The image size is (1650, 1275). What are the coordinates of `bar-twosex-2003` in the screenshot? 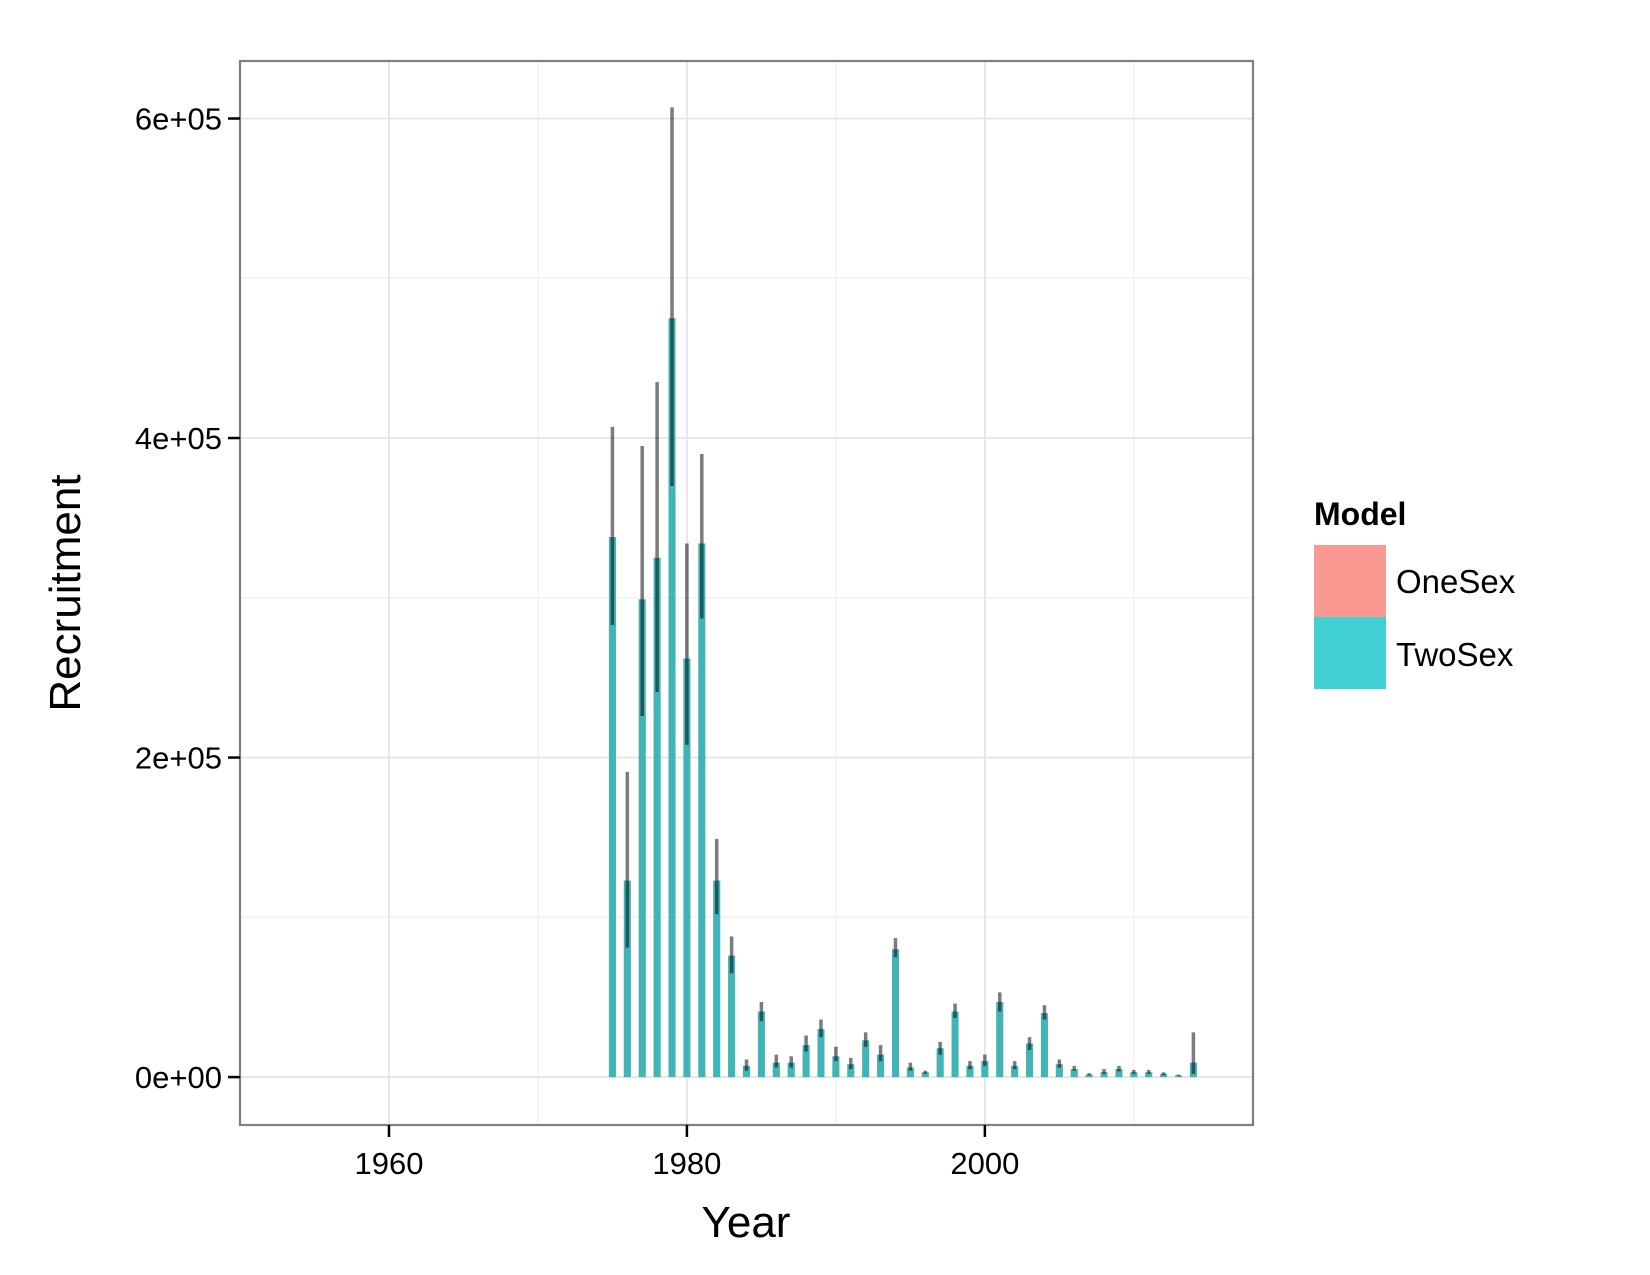 It's located at (1030, 1060).